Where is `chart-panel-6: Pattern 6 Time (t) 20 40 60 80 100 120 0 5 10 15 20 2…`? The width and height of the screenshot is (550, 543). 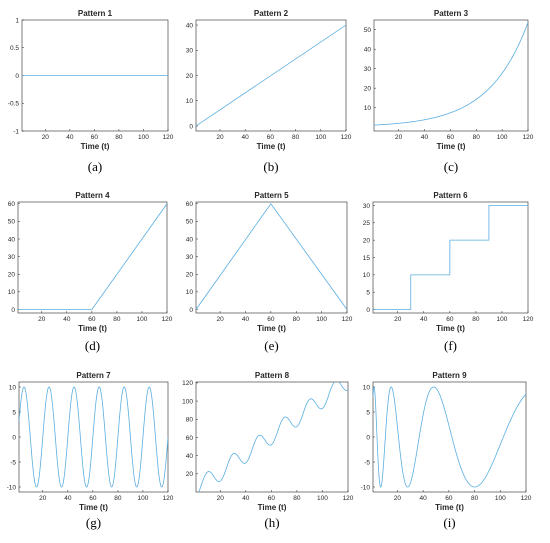
chart-panel-6: Pattern 6 Time (t) 20 40 60 80 100 120 0 5 10 15 20 2… is located at coordinates (448, 272).